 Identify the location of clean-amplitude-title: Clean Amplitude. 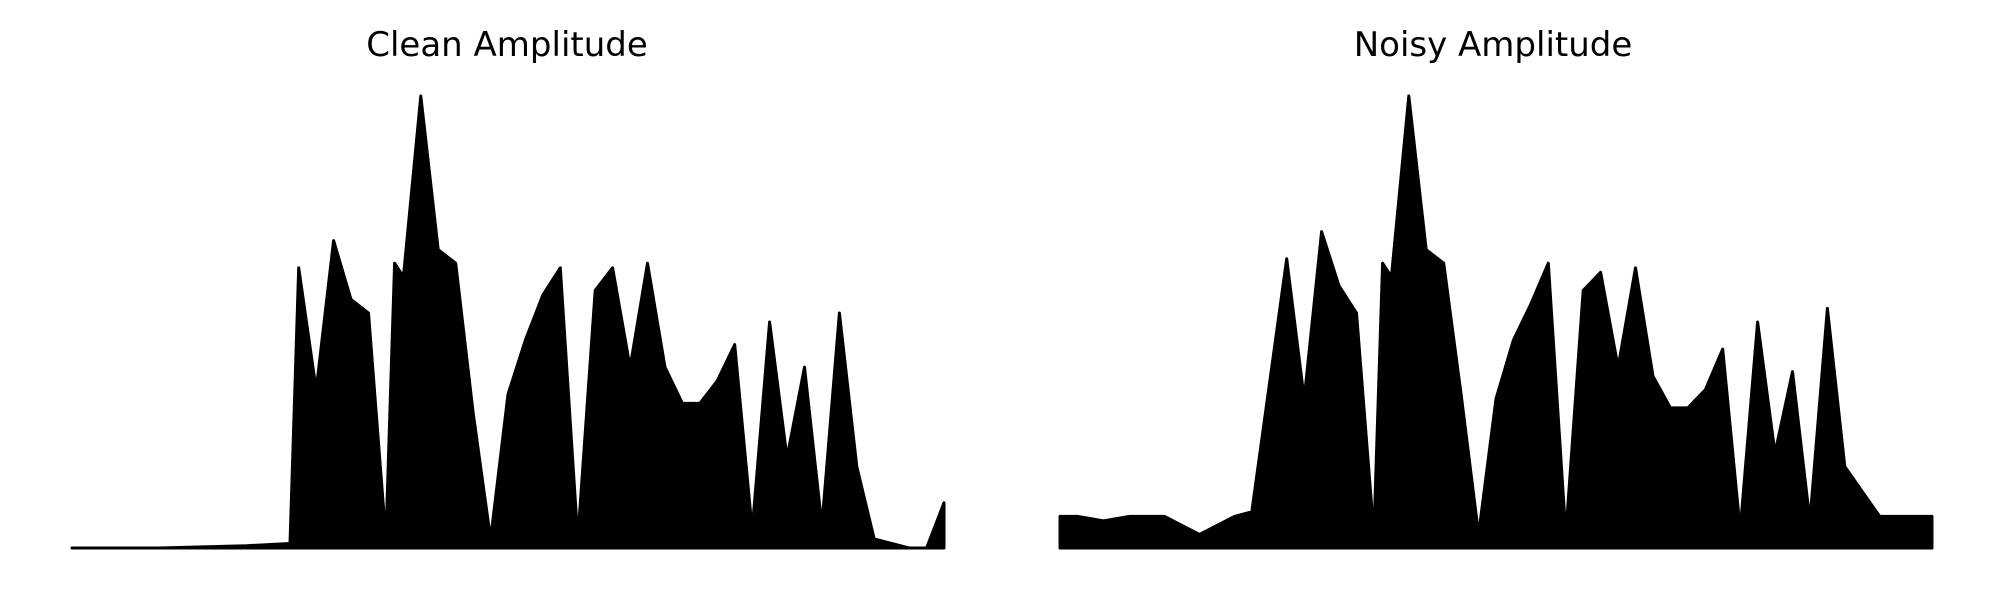
(507, 45).